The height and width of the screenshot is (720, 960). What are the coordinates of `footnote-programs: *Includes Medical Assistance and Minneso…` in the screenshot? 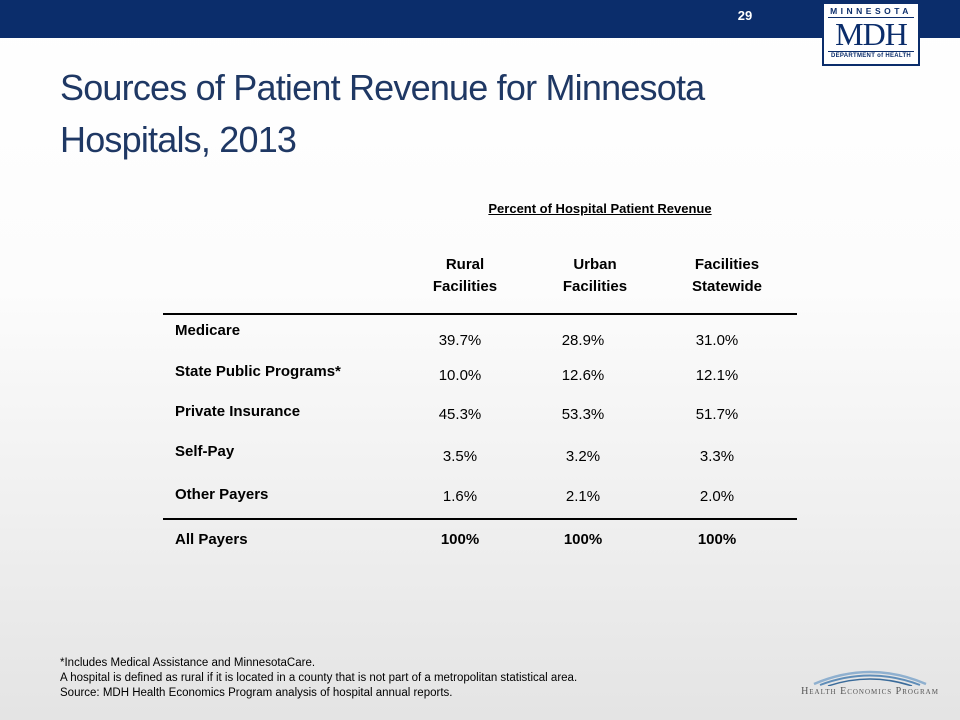 It's located at (188, 663).